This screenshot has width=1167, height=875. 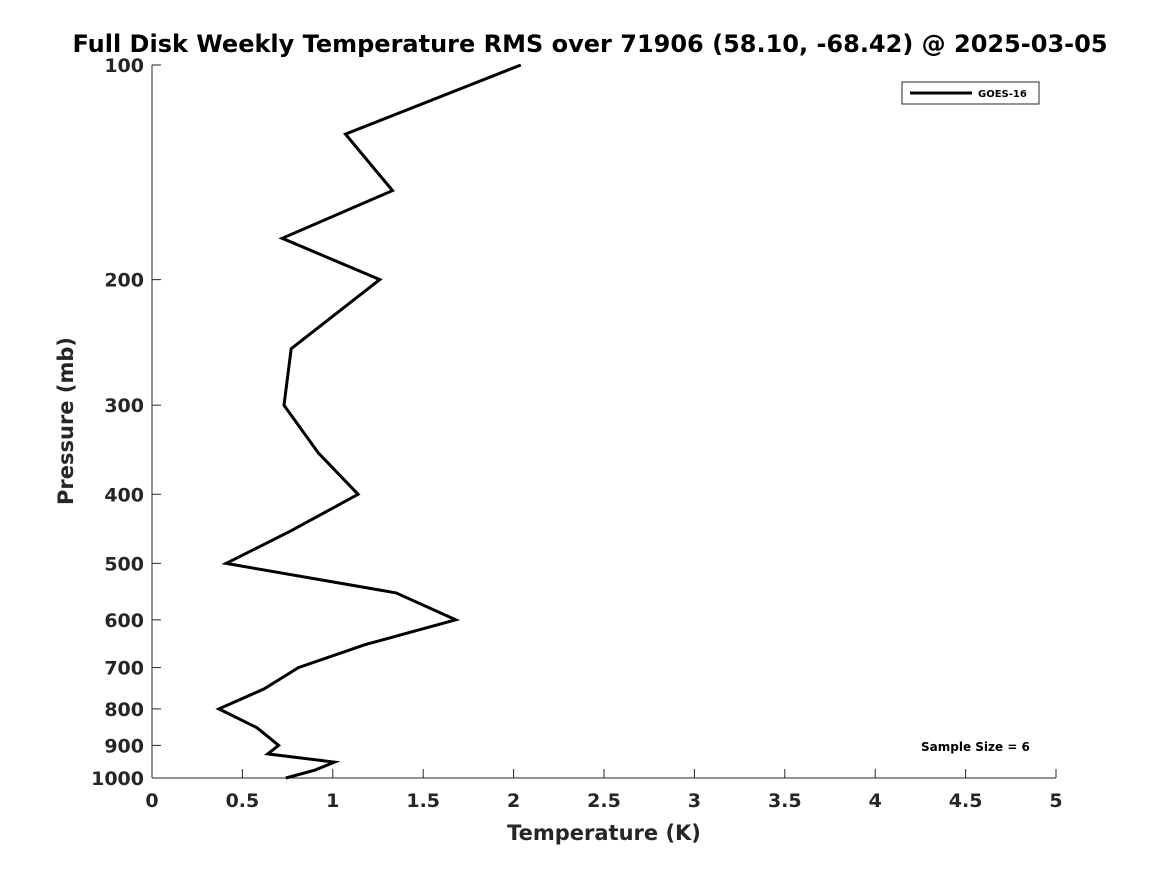 I want to click on x-tick-label: 1, so click(x=332, y=801).